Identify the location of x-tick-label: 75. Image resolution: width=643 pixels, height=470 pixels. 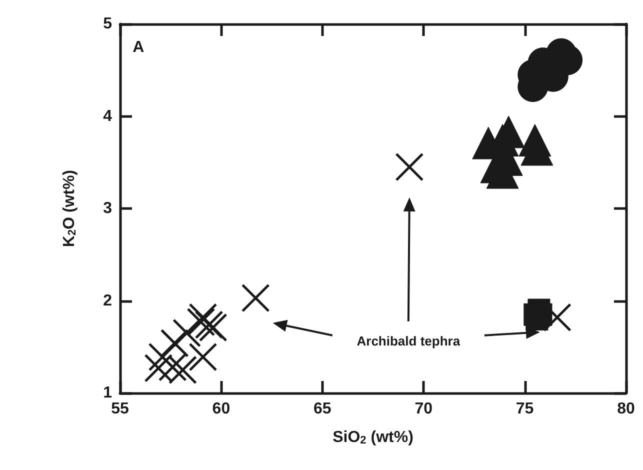
(525, 409).